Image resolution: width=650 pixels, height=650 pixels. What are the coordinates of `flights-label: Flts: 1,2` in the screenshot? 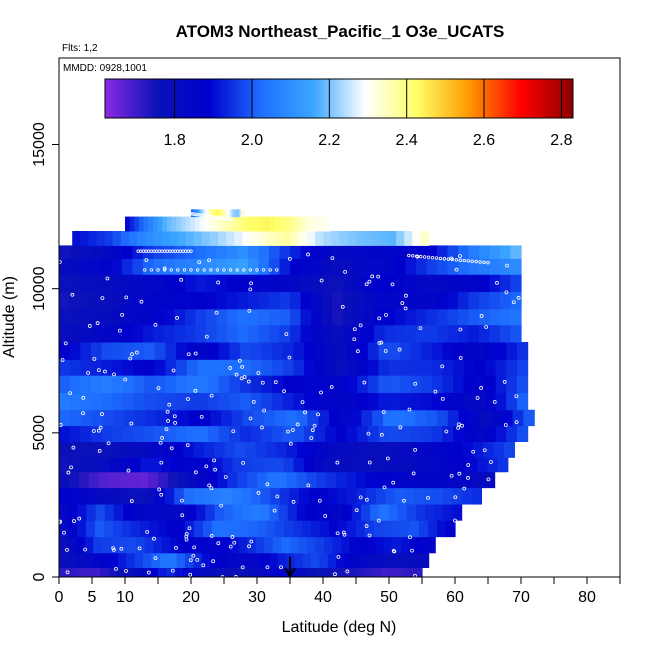 It's located at (80, 48).